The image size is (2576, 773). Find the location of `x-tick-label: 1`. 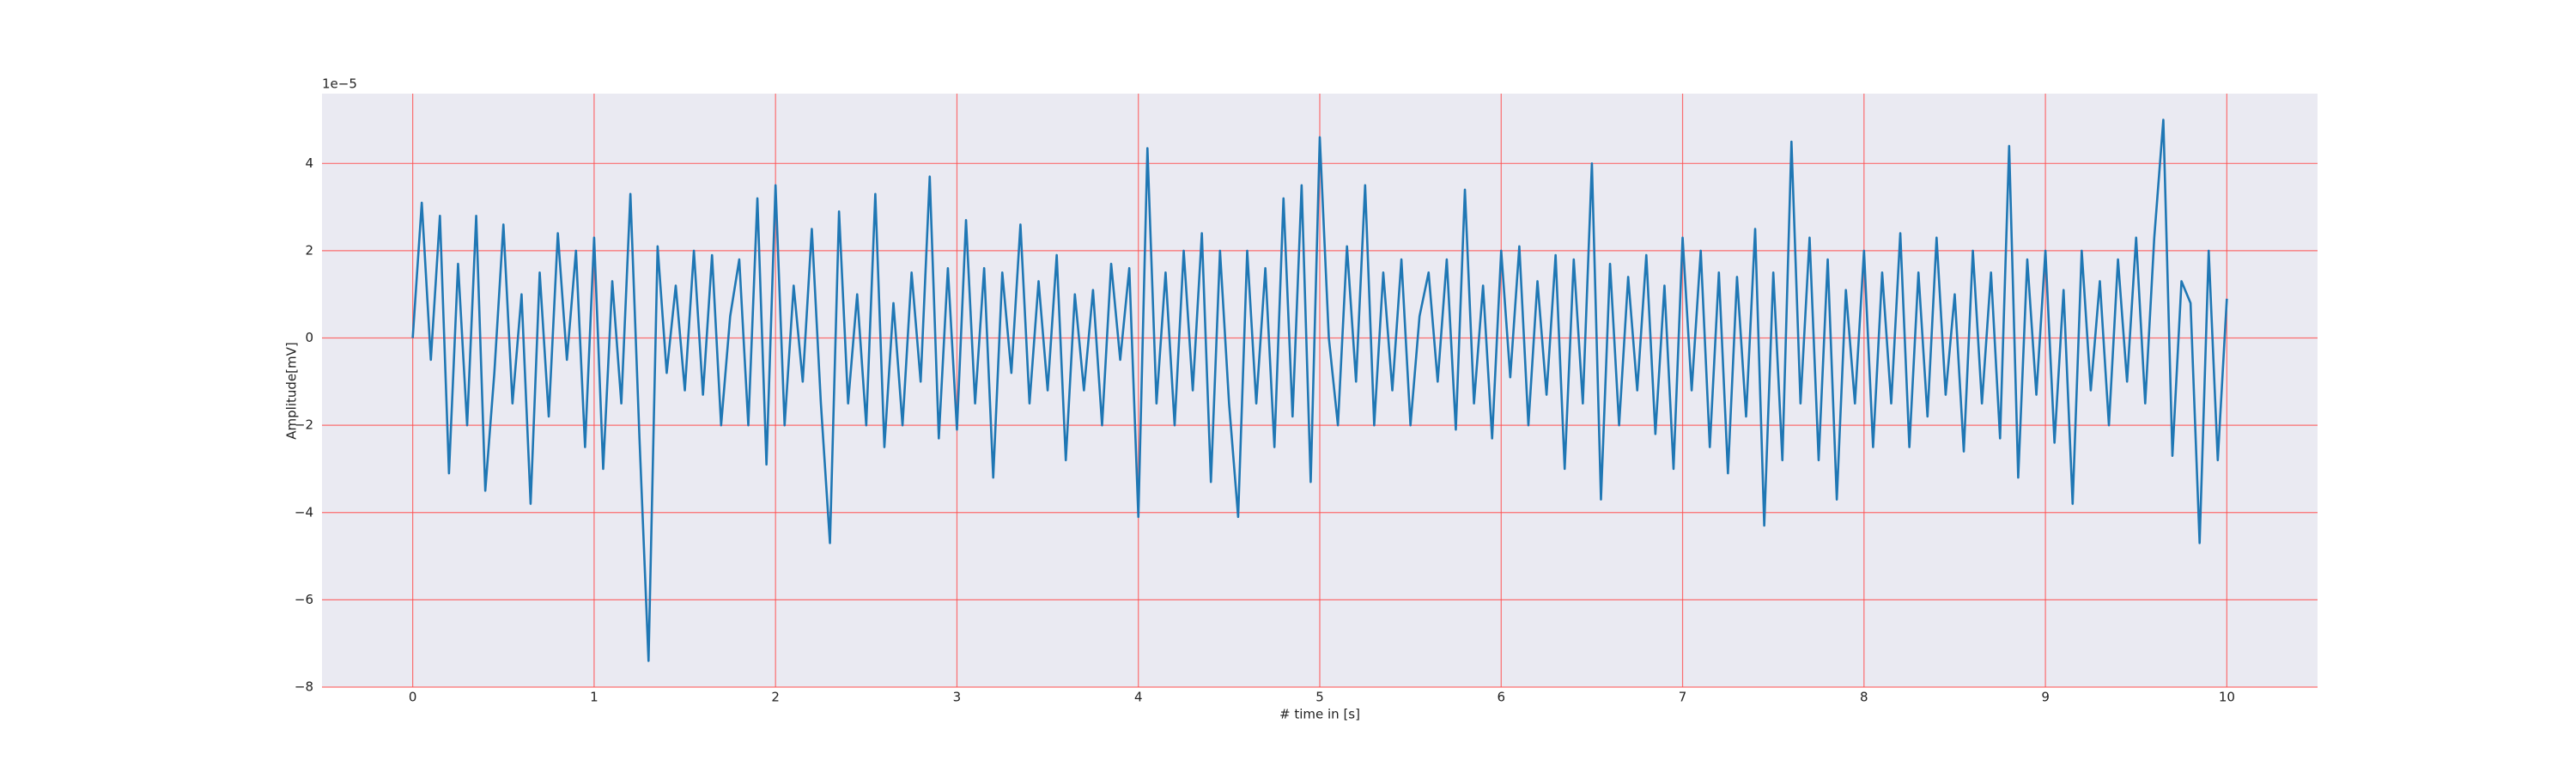

x-tick-label: 1 is located at coordinates (594, 697).